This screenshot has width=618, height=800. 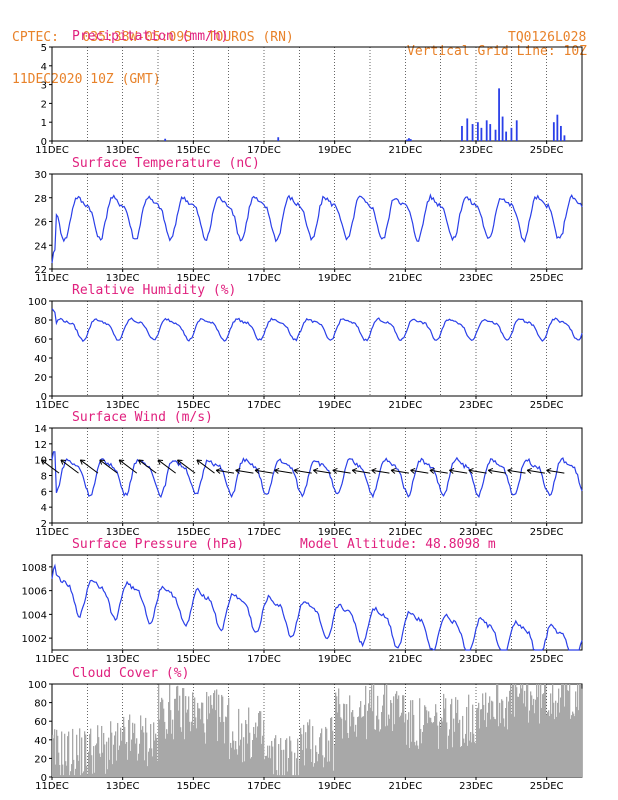 What do you see at coordinates (40, 704) in the screenshot?
I see `y-tick-label: 80` at bounding box center [40, 704].